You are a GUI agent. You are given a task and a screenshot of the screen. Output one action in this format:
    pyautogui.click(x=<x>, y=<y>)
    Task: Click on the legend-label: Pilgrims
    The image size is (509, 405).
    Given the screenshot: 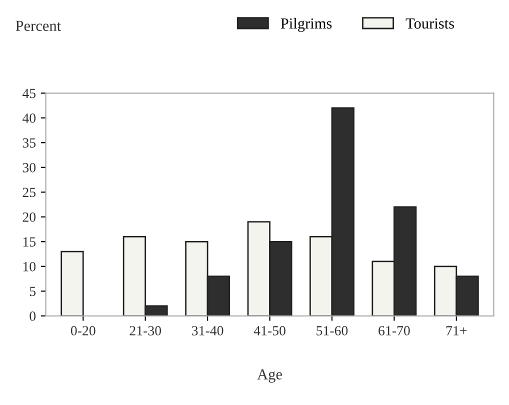 What is the action you would take?
    pyautogui.click(x=306, y=25)
    